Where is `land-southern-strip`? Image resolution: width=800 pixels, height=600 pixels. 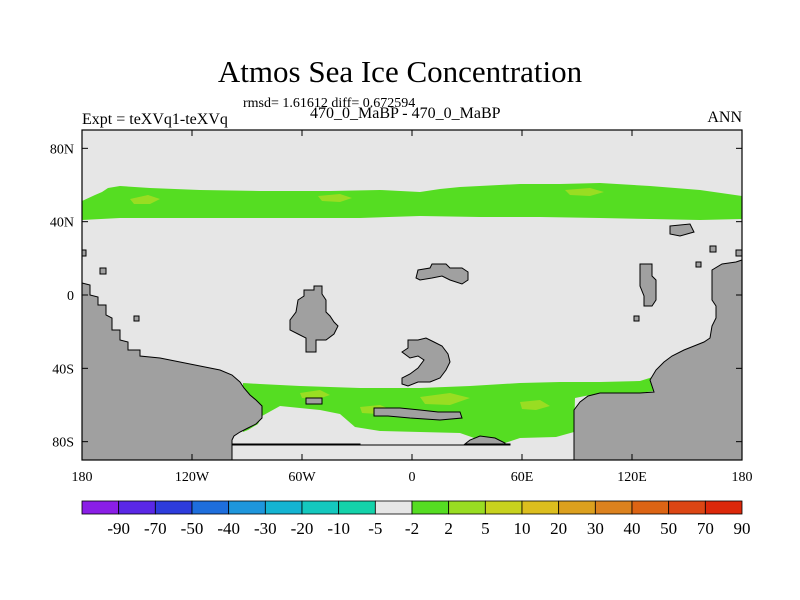 land-southern-strip is located at coordinates (418, 414).